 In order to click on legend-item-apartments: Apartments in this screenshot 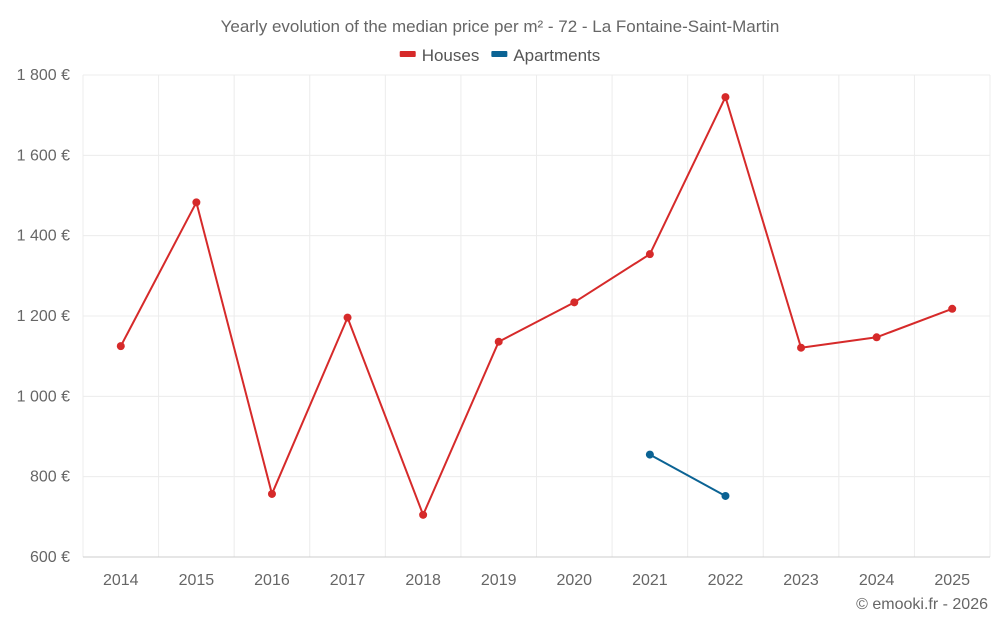, I will do `click(545, 55)`.